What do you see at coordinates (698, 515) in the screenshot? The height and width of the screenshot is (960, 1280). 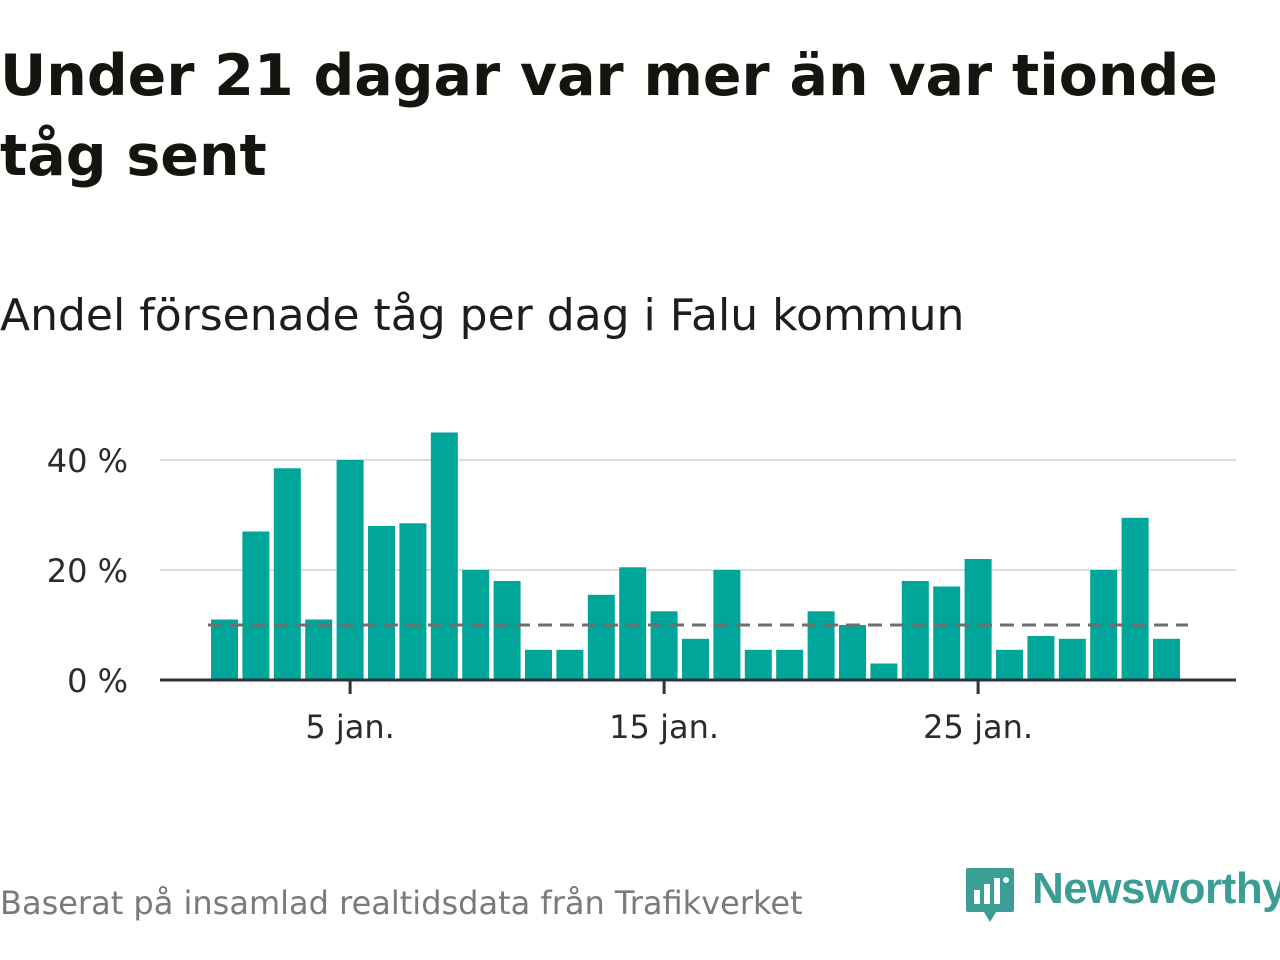 I see `grid-lines` at bounding box center [698, 515].